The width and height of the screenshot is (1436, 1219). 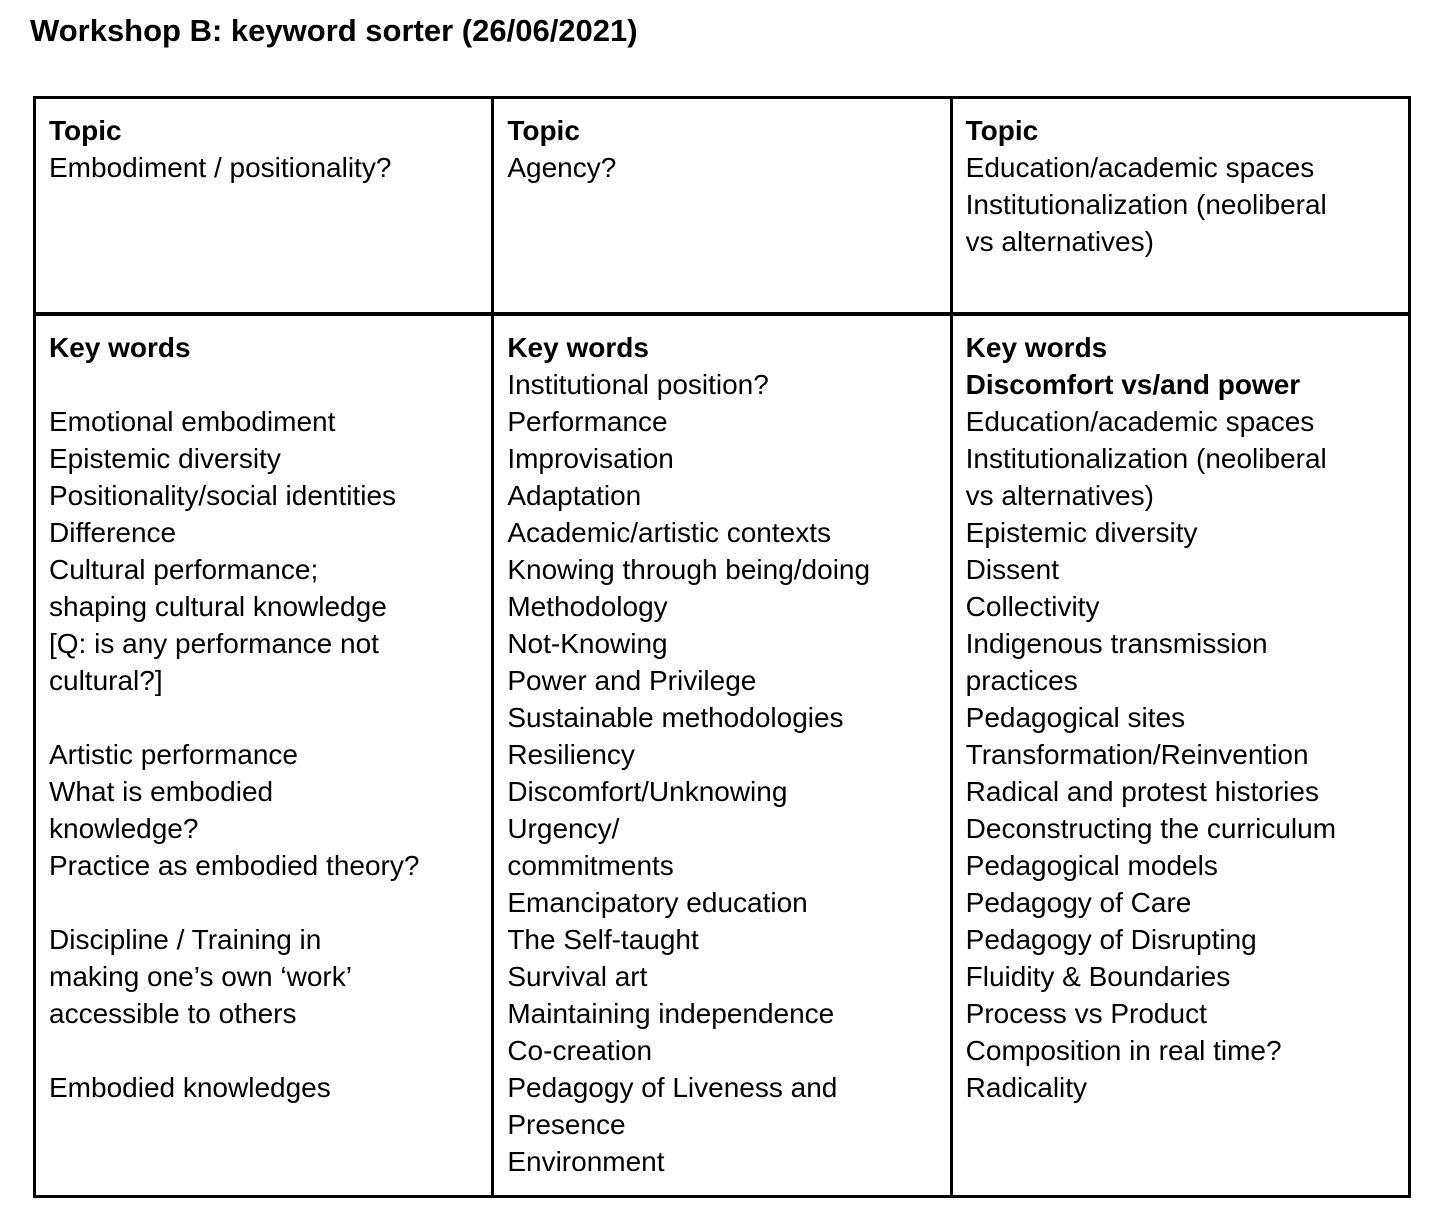 What do you see at coordinates (1086, 1013) in the screenshot?
I see `text-line: Process vs Product` at bounding box center [1086, 1013].